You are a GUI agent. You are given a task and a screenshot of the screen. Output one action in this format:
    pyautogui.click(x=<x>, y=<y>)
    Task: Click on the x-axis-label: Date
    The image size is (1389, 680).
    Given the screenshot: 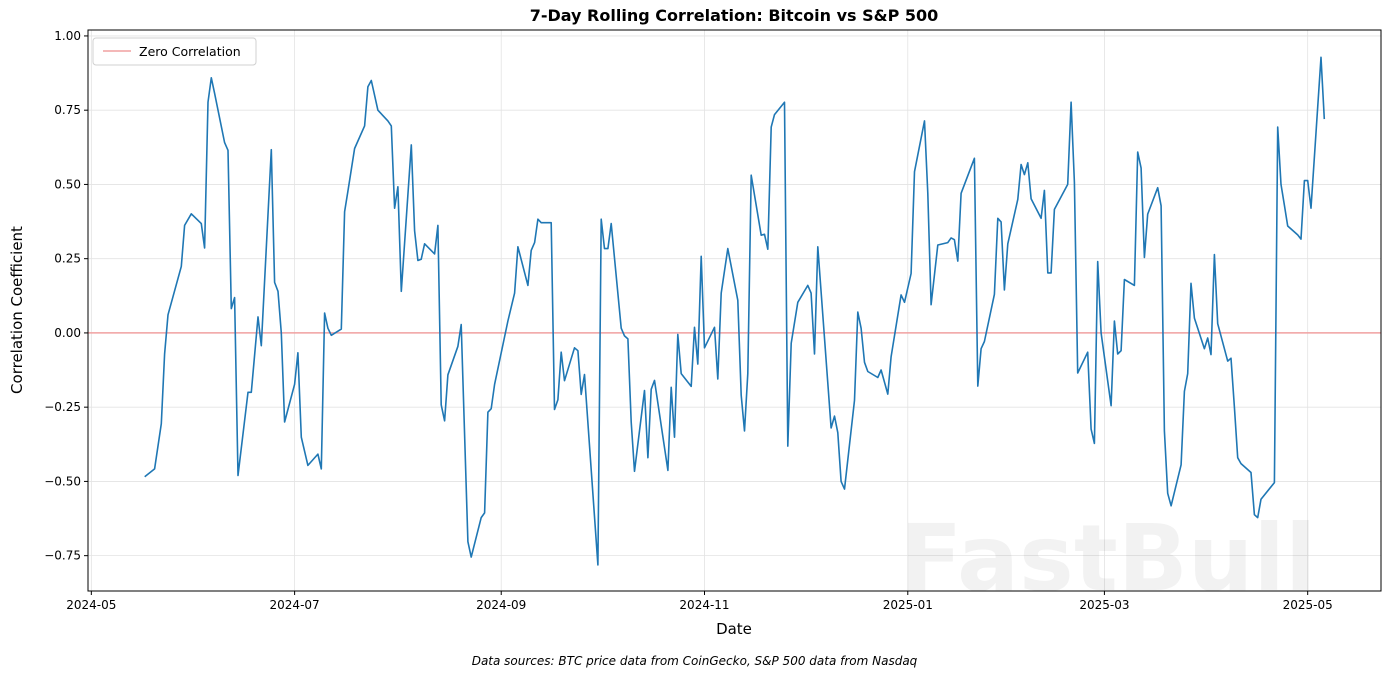 What is the action you would take?
    pyautogui.click(x=734, y=629)
    